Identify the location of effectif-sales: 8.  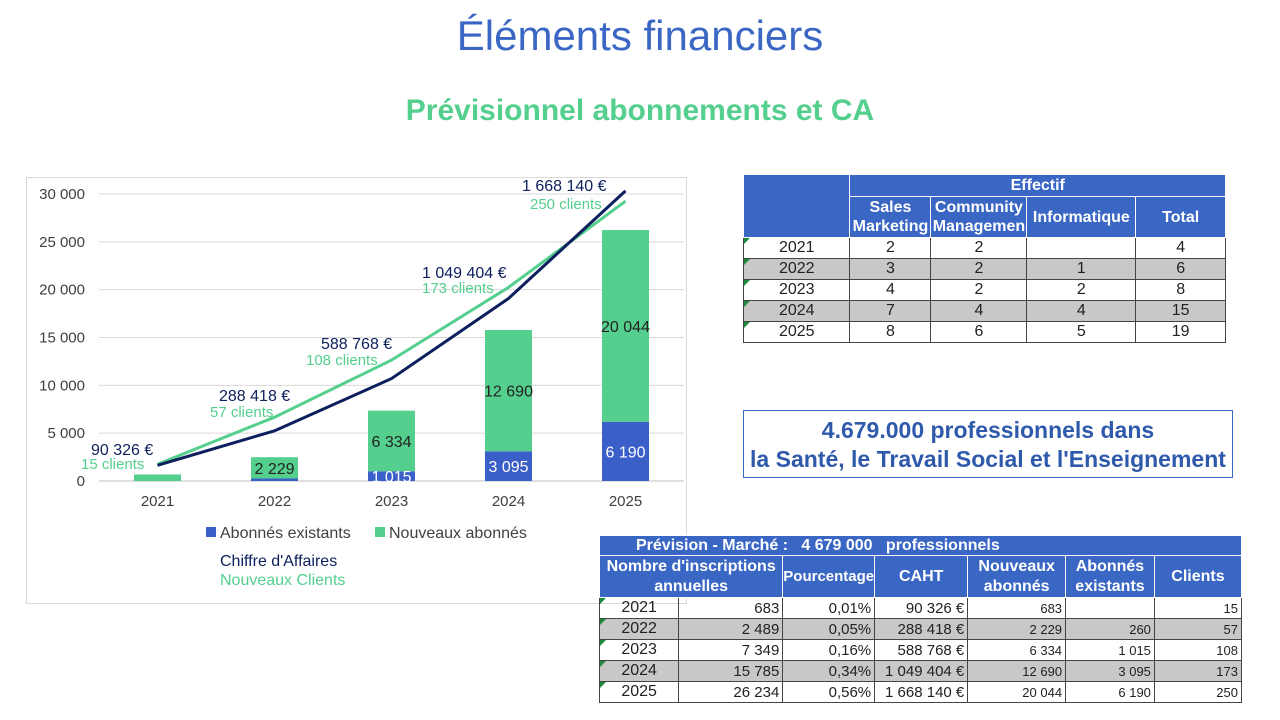
(890, 332).